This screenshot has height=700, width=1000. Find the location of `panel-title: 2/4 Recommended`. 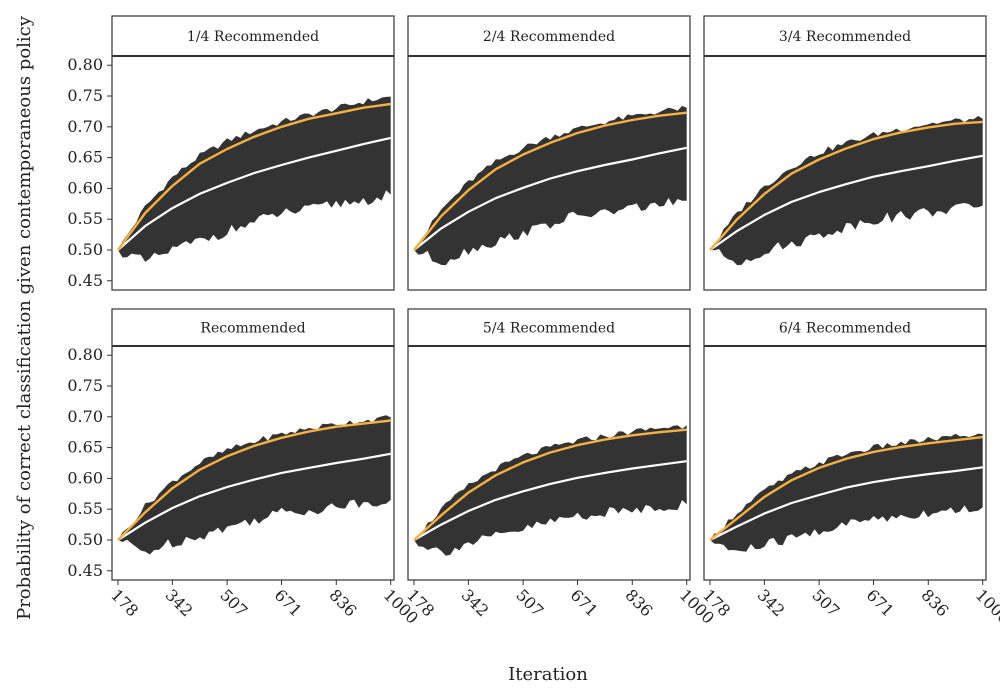

panel-title: 2/4 Recommended is located at coordinates (549, 37).